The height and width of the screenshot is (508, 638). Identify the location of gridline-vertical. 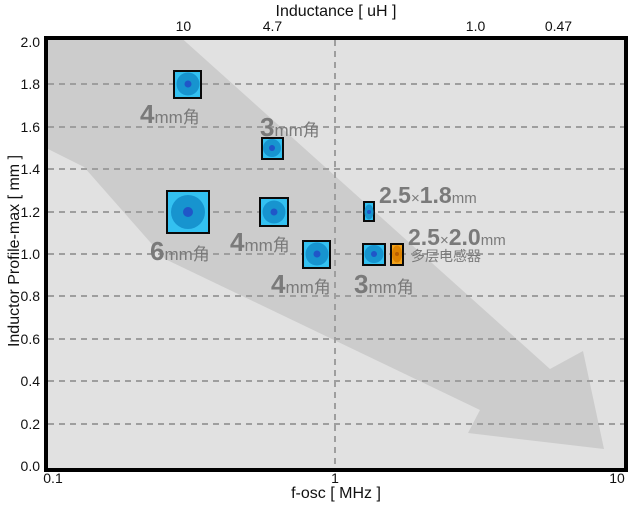
(335, 254).